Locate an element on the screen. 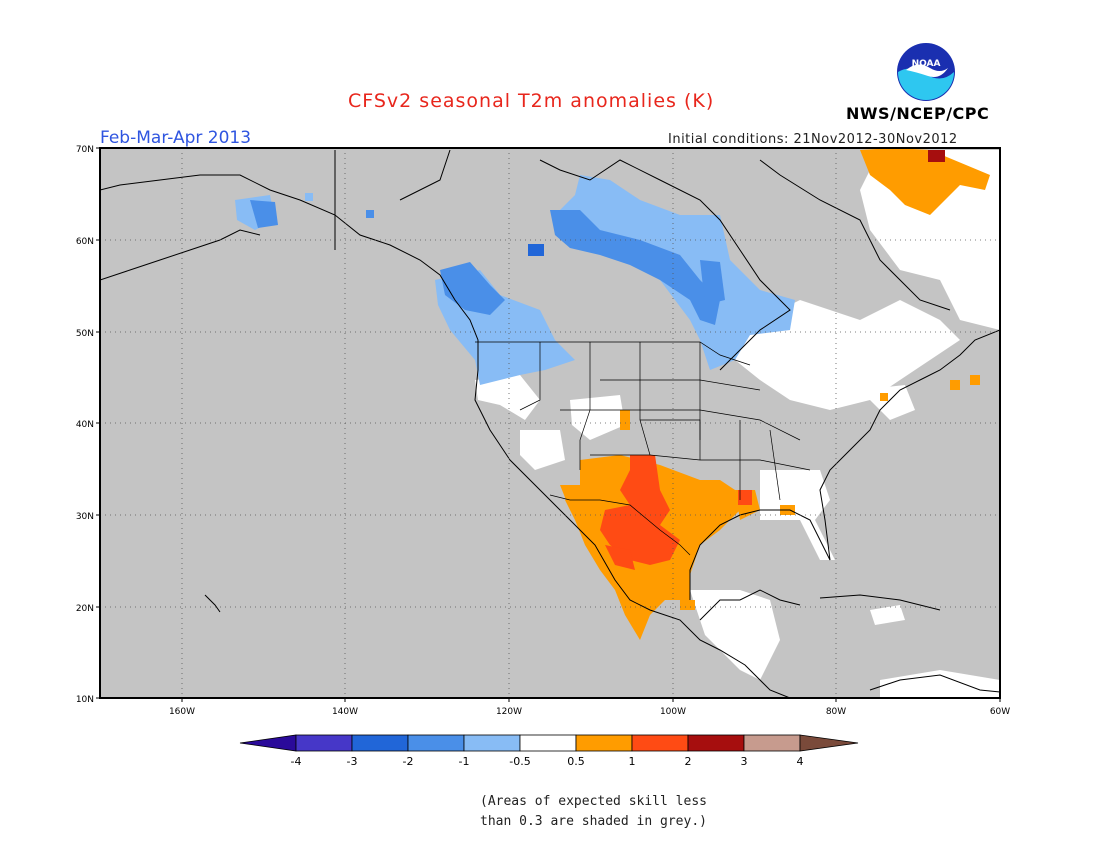 The width and height of the screenshot is (1100, 850). colorbar-label: -0.5 is located at coordinates (519, 761).